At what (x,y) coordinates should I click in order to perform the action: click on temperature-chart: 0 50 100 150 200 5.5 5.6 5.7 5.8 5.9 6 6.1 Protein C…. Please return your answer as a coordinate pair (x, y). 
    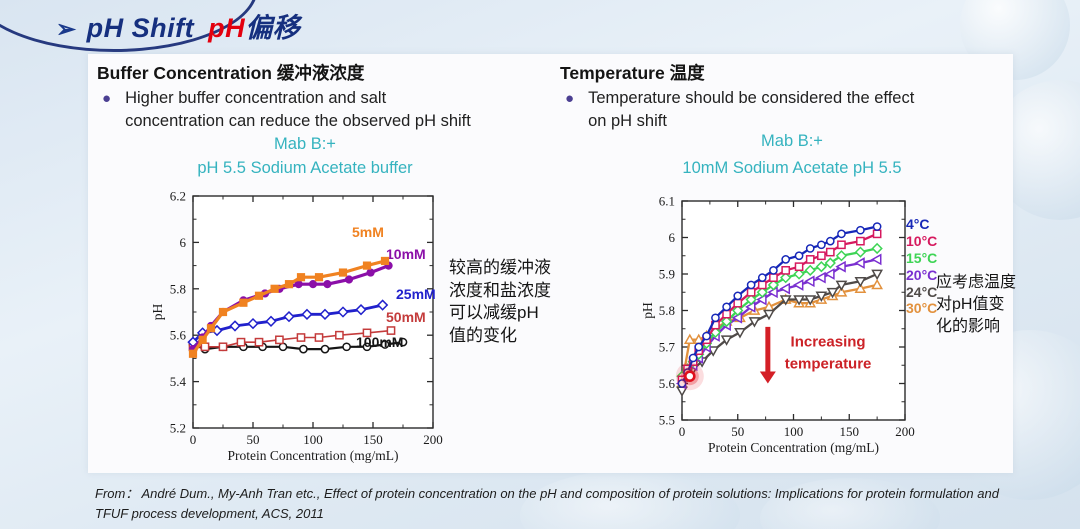
    Looking at the image, I should click on (788, 325).